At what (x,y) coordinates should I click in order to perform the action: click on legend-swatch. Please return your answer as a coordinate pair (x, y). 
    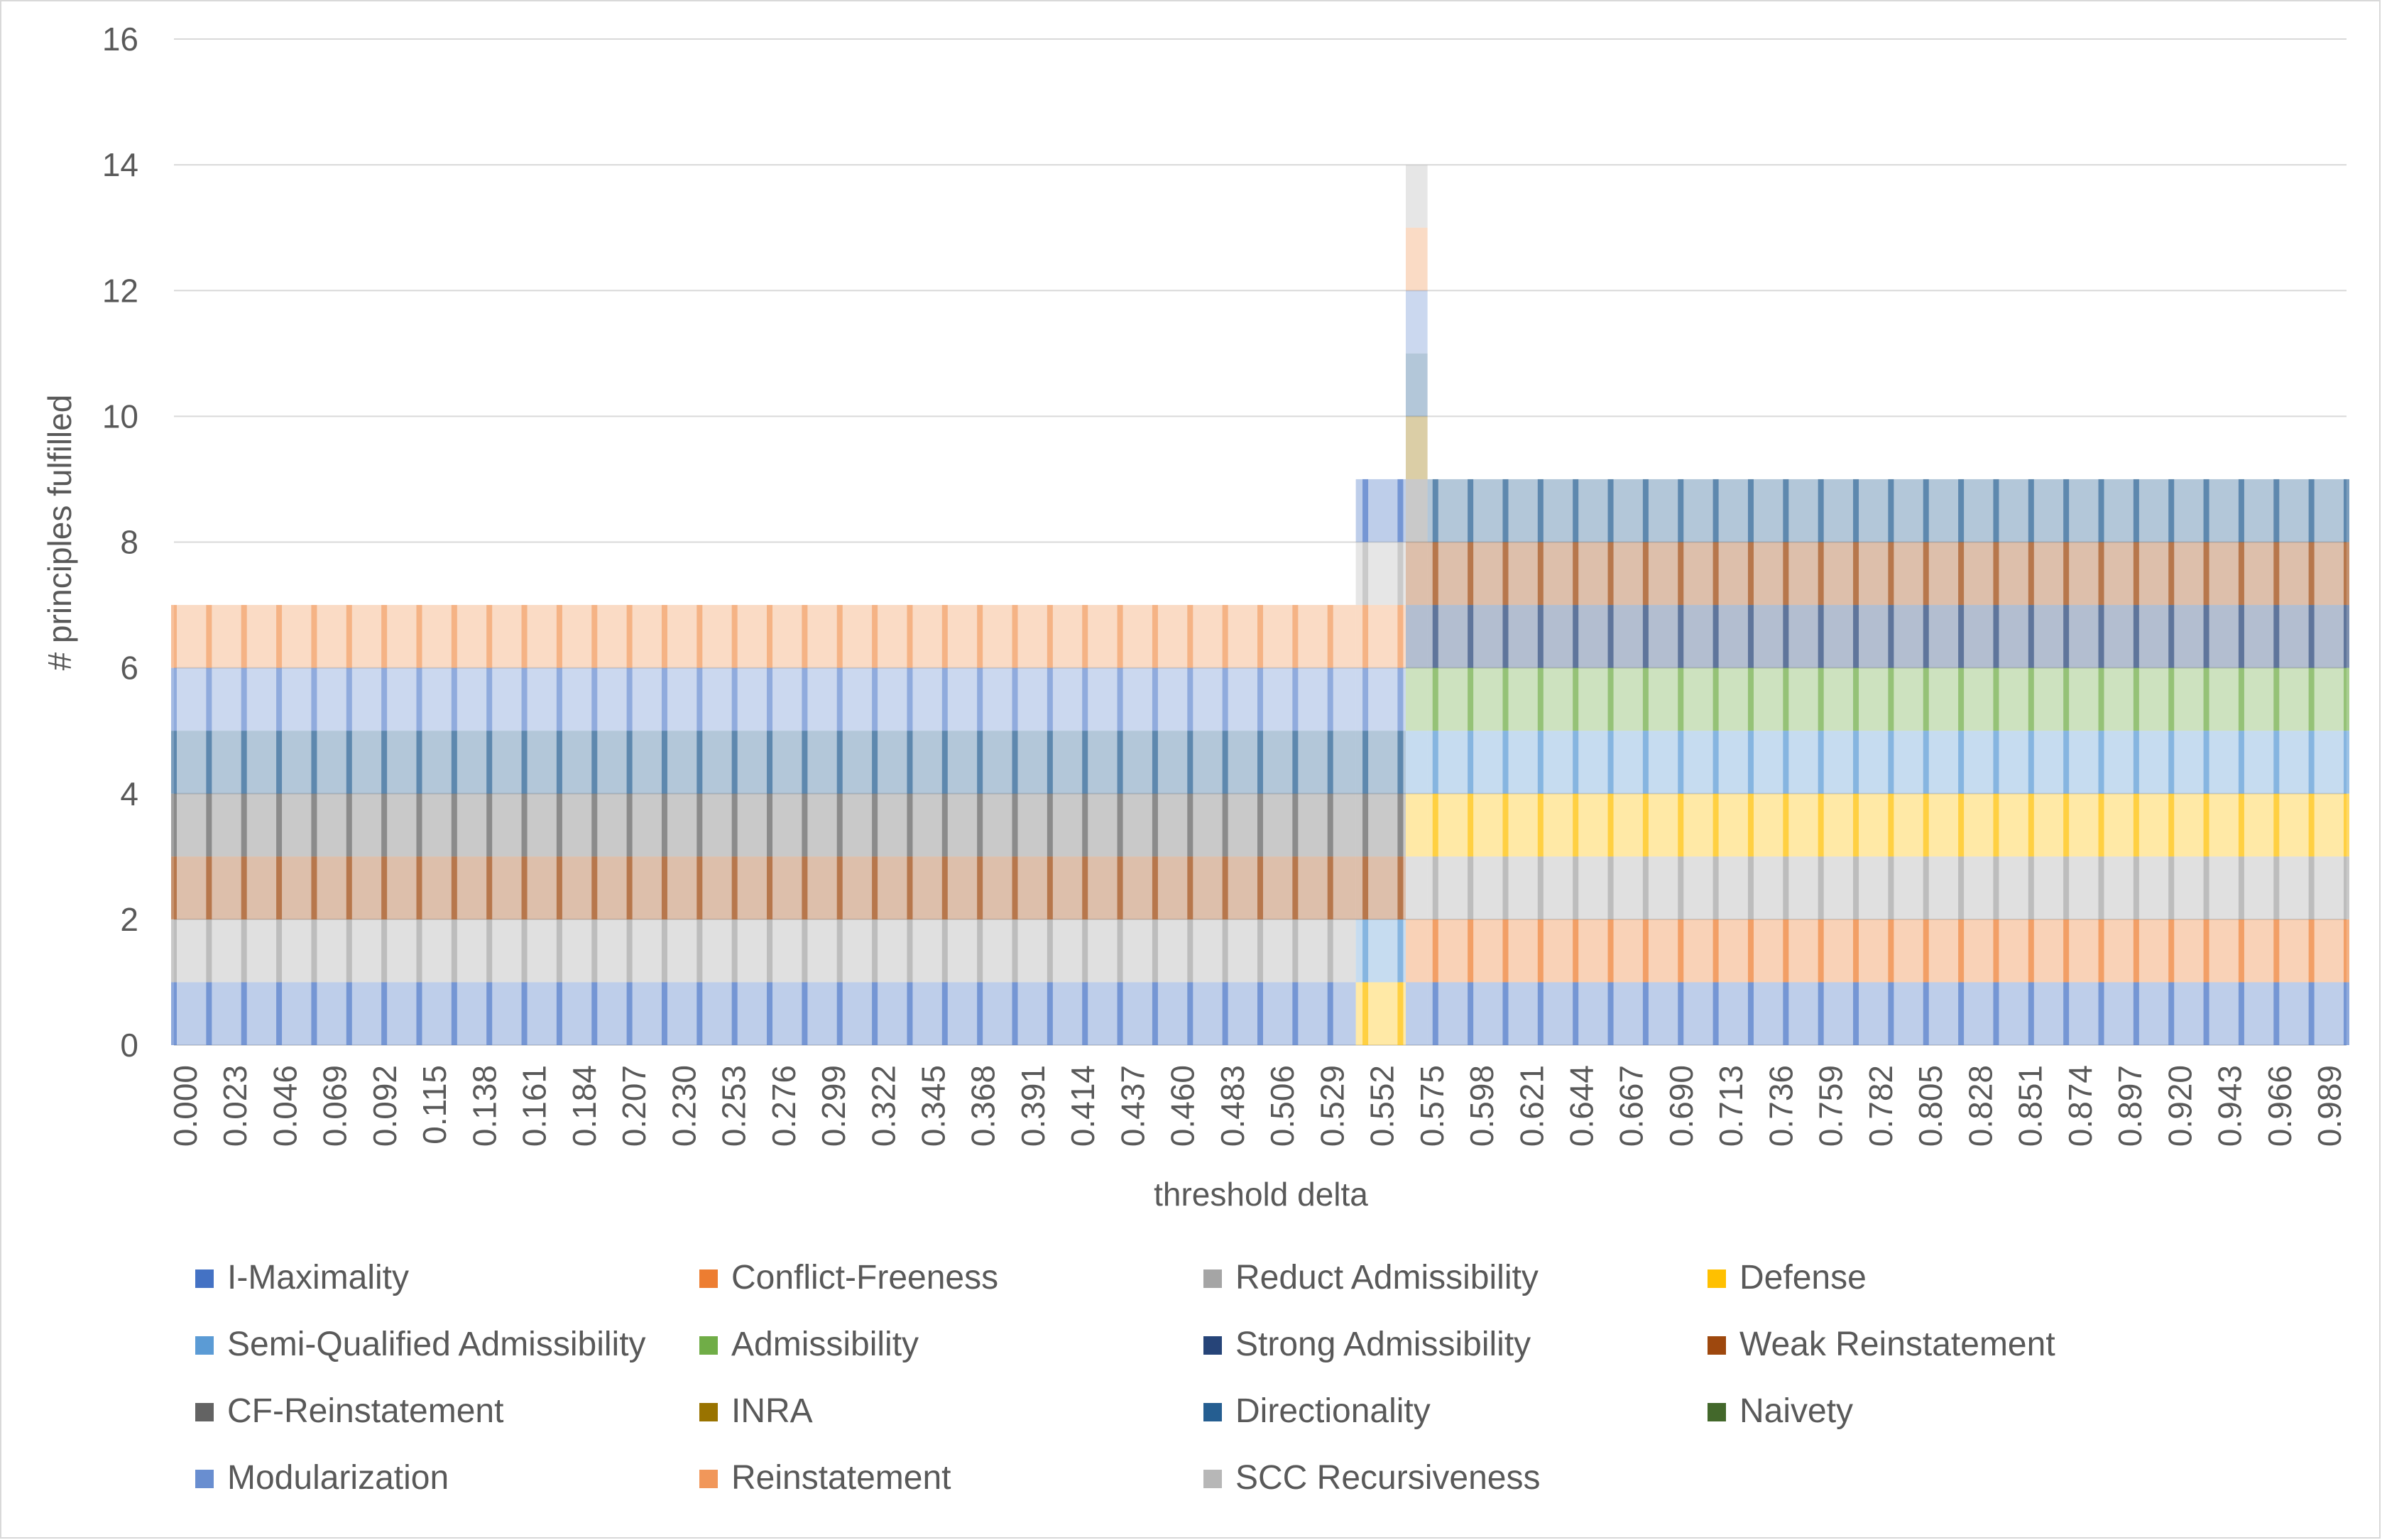
    Looking at the image, I should click on (1212, 1278).